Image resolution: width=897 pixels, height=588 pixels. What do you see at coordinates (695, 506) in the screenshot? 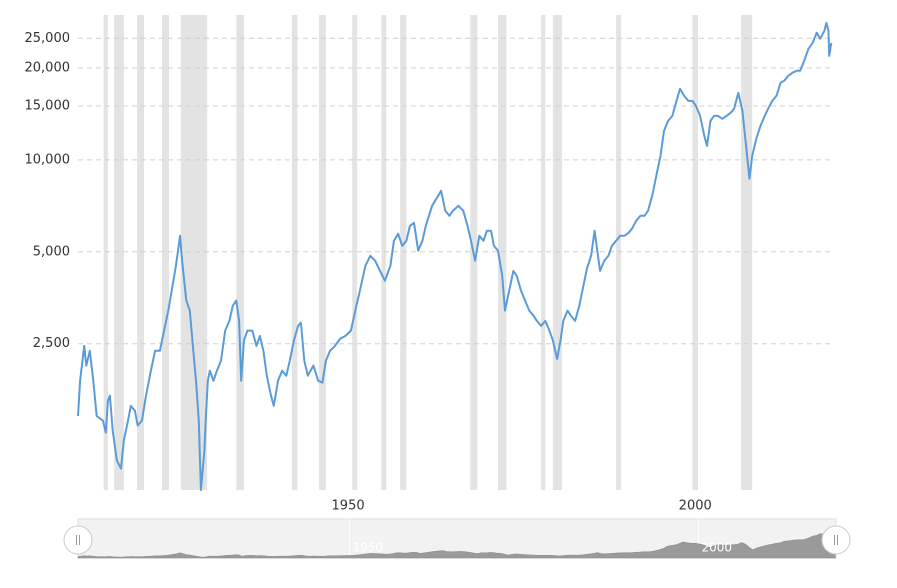
I see `x-tick-label: 2000` at bounding box center [695, 506].